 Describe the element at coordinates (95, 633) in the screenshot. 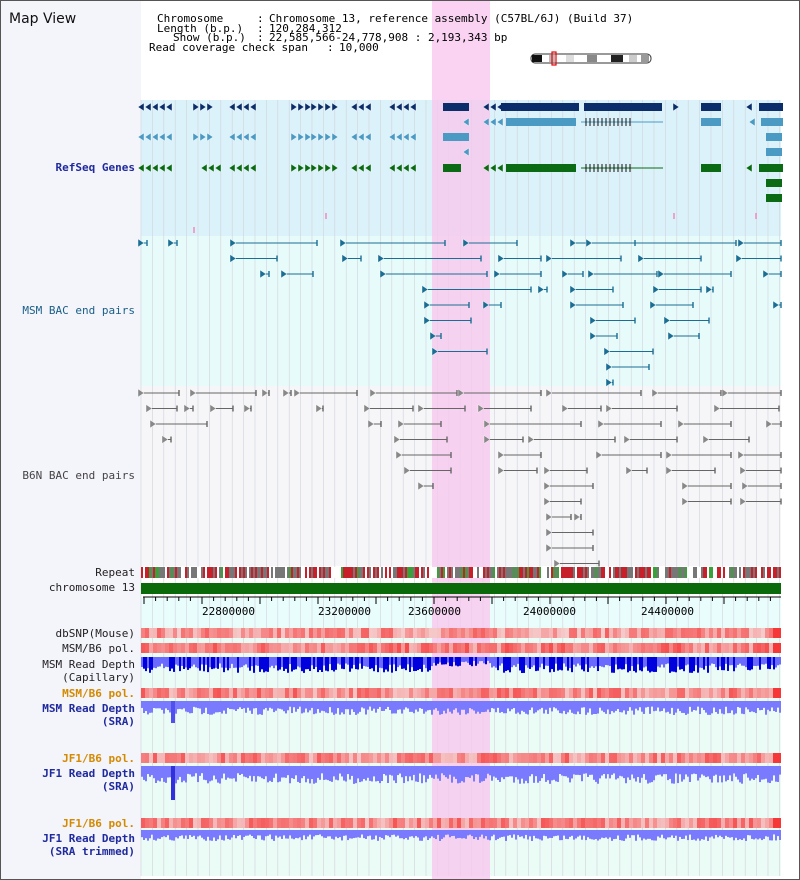

I see `track-label-dbsnp: dbSNP(Mouse)` at that location.